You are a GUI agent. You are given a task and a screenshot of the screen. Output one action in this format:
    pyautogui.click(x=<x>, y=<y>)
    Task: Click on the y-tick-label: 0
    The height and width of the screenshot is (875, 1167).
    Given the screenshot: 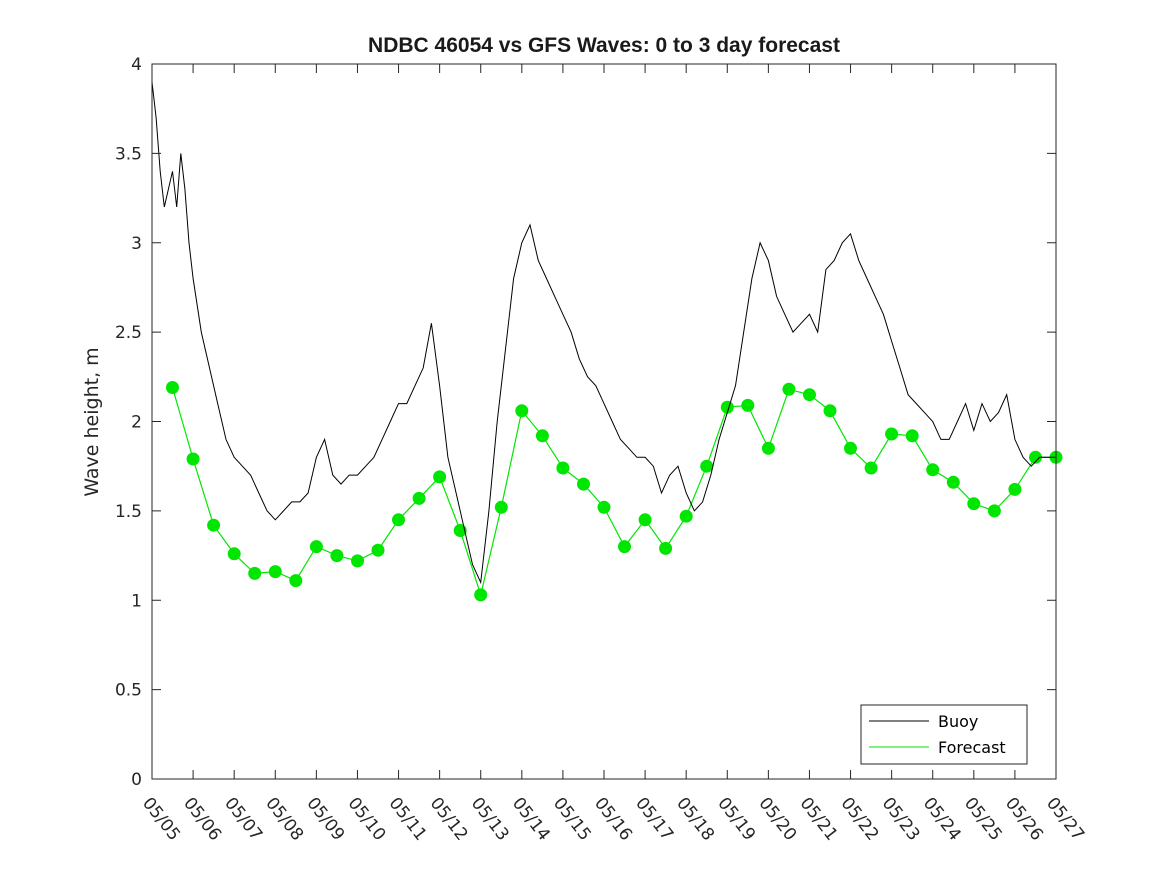 What is the action you would take?
    pyautogui.click(x=136, y=780)
    